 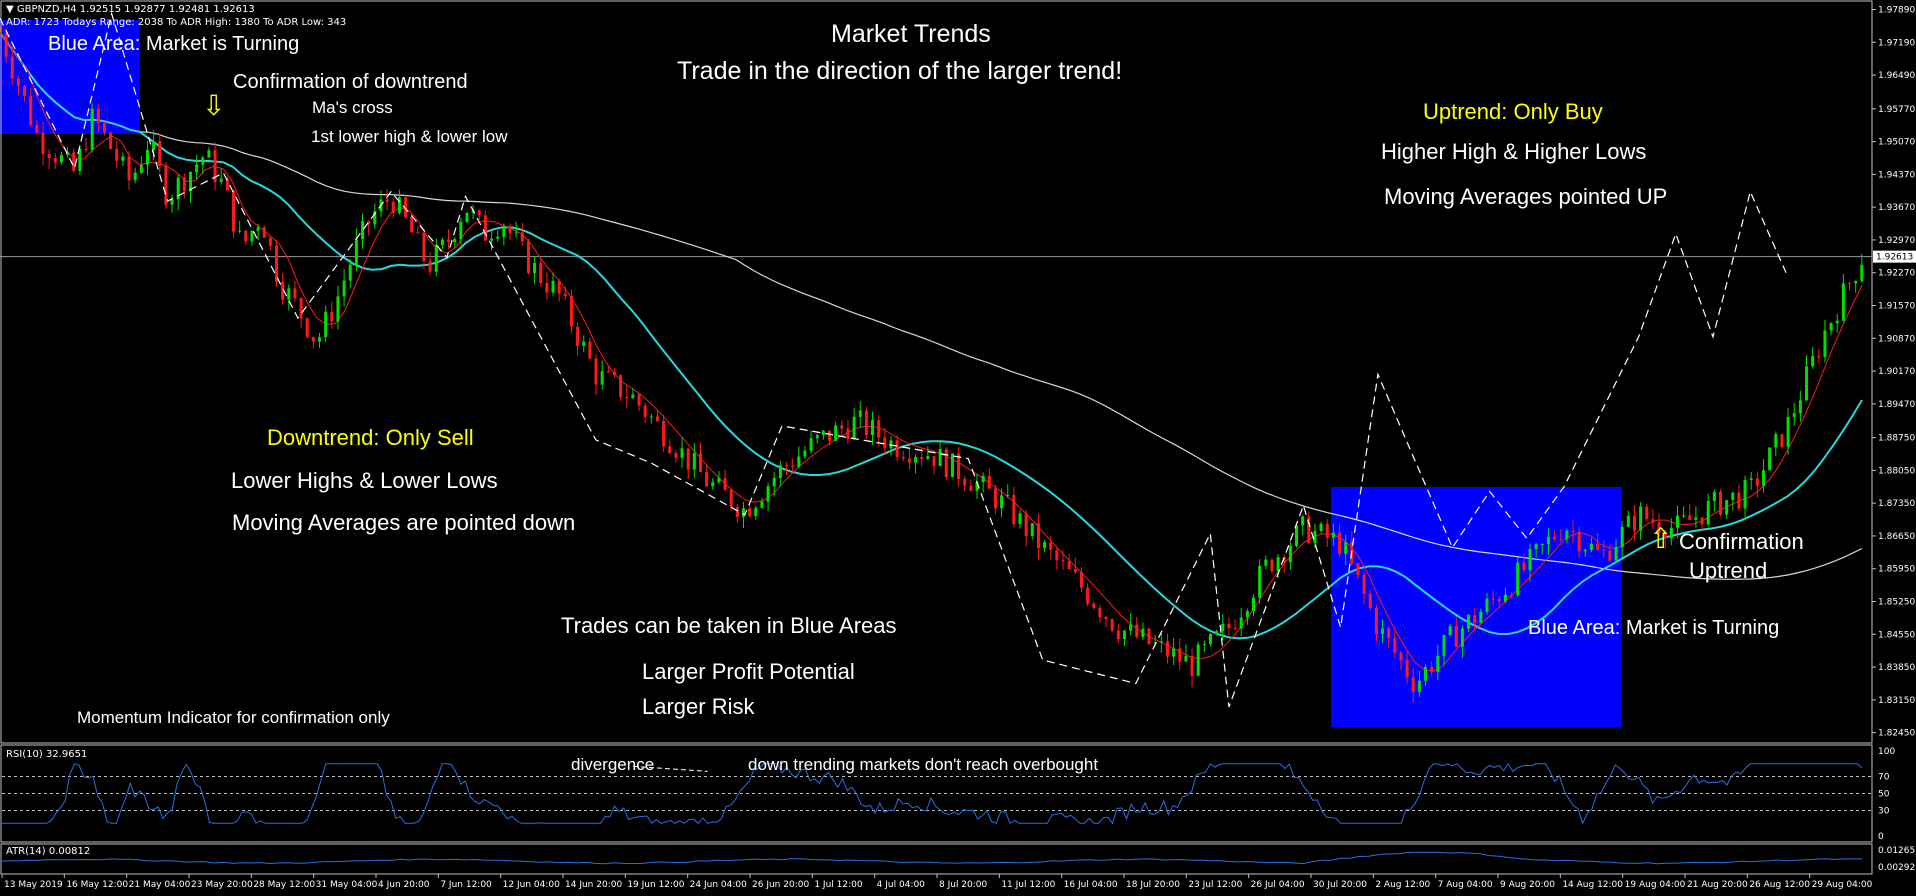 I want to click on time-tick-label: 31 May 04:00, so click(x=347, y=885).